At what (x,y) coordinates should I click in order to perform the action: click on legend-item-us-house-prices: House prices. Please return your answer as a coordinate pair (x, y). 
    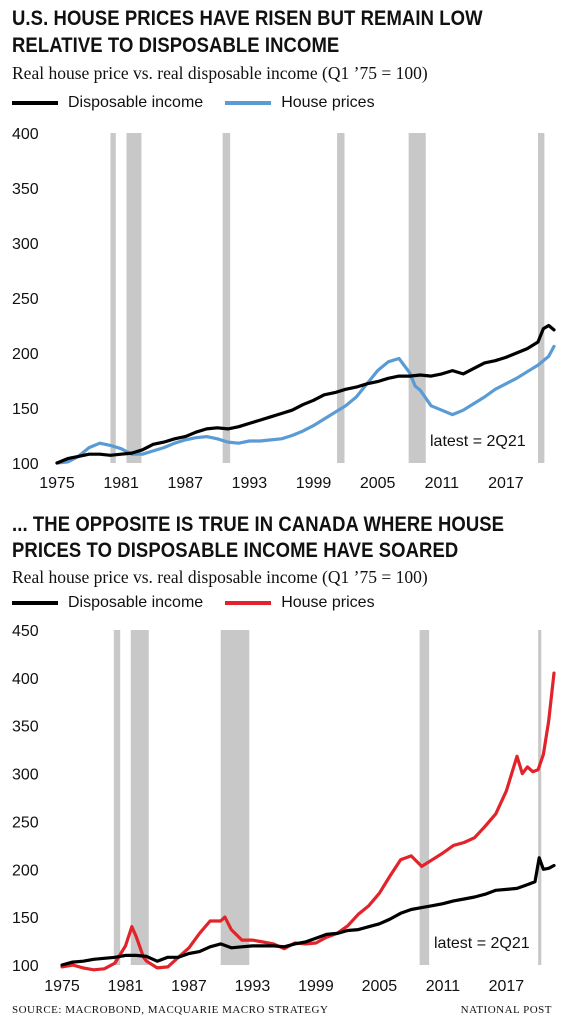
    Looking at the image, I should click on (300, 103).